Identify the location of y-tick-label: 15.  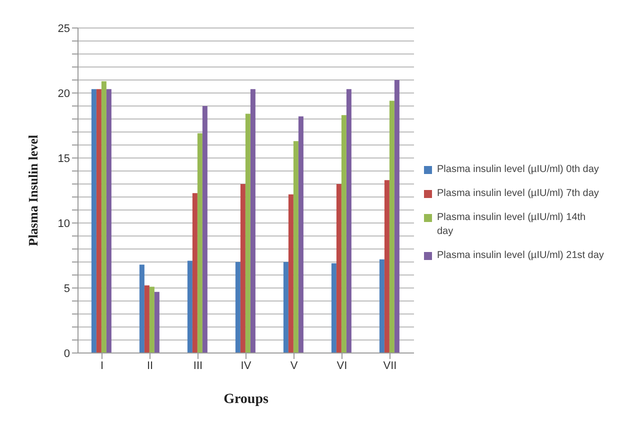
(64, 158).